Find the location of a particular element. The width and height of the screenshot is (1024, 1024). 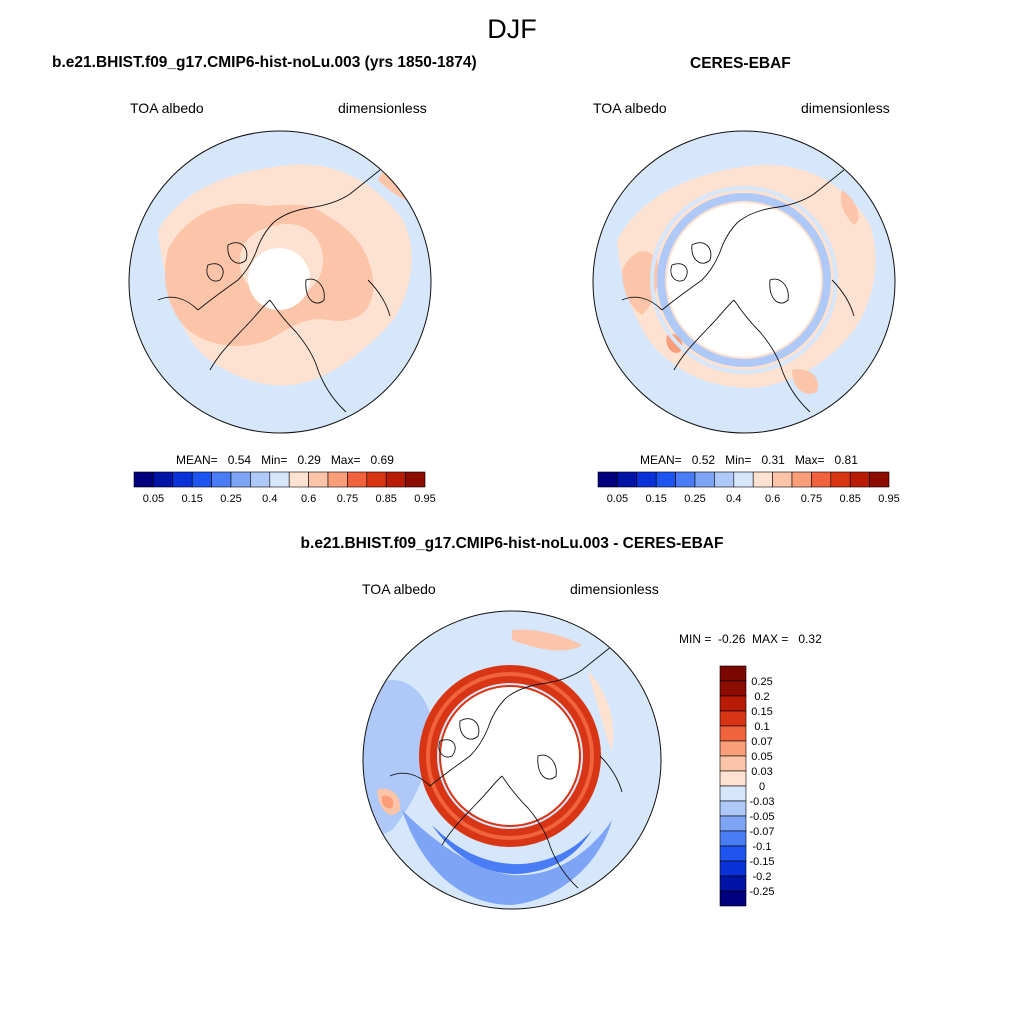

diff-colorbar-tick-label: -0.05 is located at coordinates (761, 817).